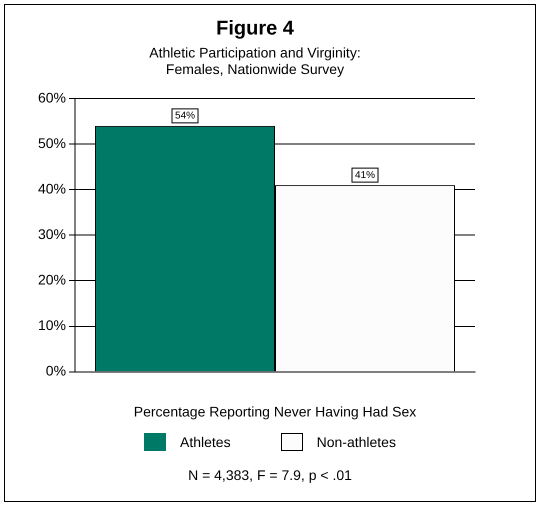  What do you see at coordinates (255, 61) in the screenshot?
I see `chart-subtitle: Athletic Participation and Virginity: Females, Nationwide Survey` at bounding box center [255, 61].